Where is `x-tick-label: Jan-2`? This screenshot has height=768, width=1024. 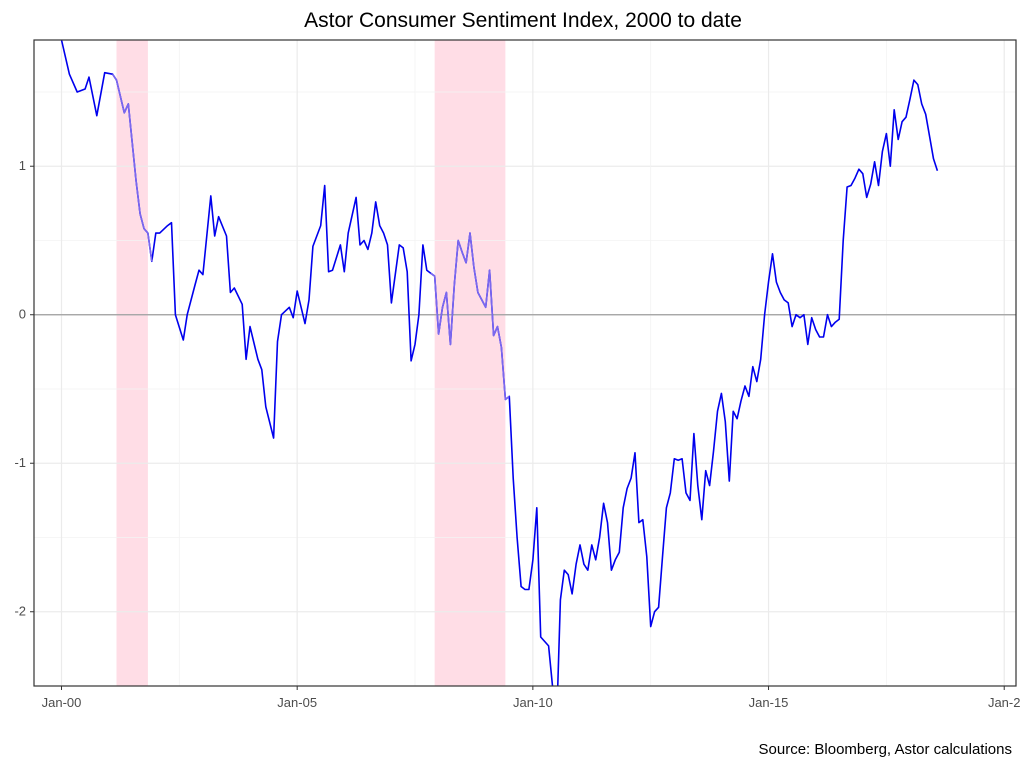 x-tick-label: Jan-2 is located at coordinates (1004, 702).